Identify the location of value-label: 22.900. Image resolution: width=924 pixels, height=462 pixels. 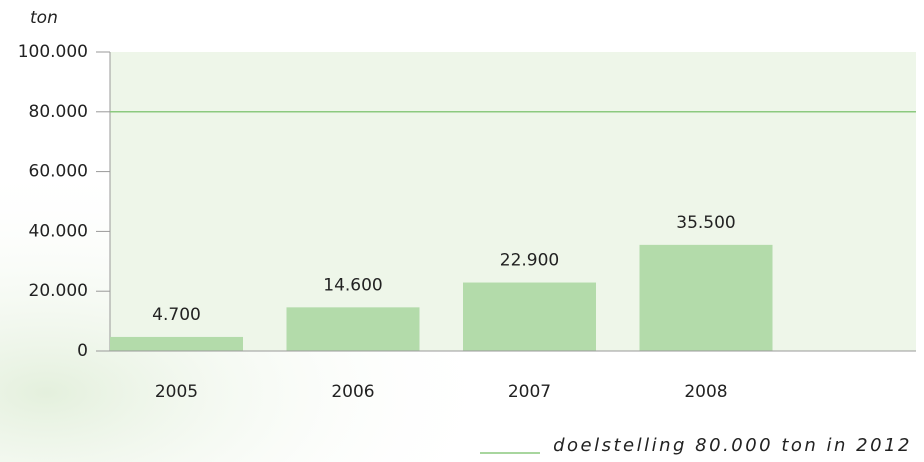
(529, 261).